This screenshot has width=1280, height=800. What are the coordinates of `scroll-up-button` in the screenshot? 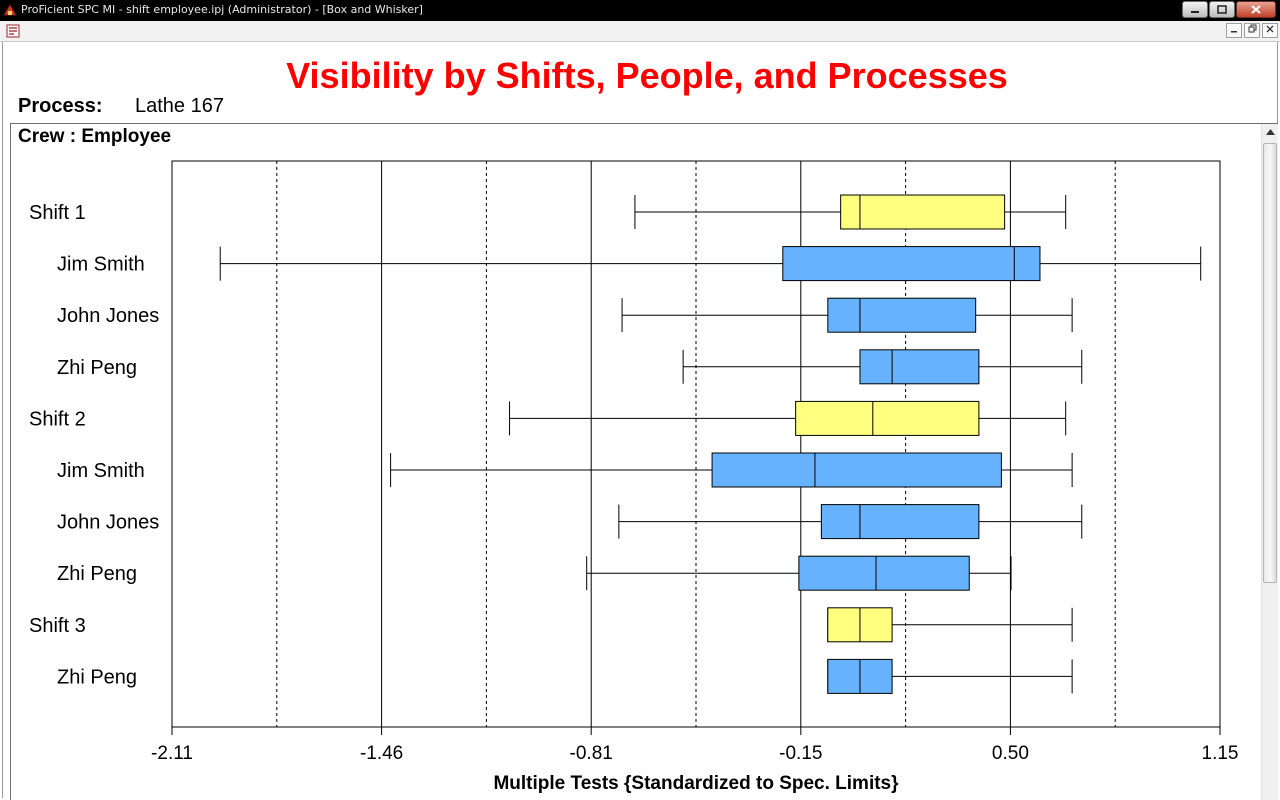 It's located at (1270, 132).